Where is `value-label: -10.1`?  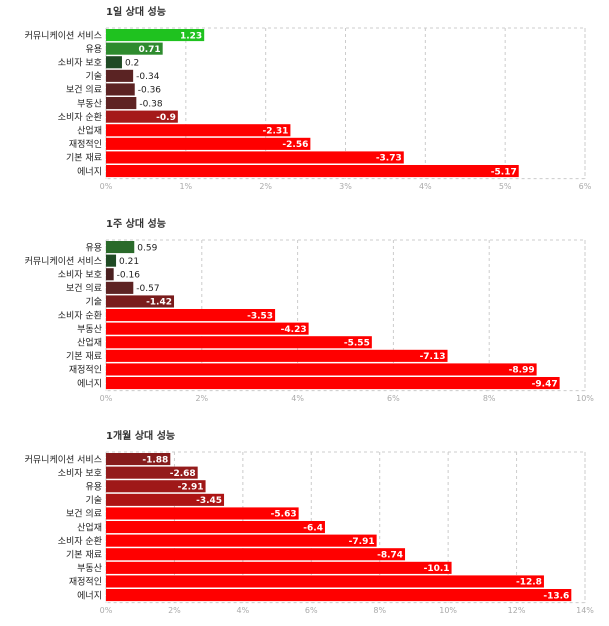 value-label: -10.1 is located at coordinates (437, 569).